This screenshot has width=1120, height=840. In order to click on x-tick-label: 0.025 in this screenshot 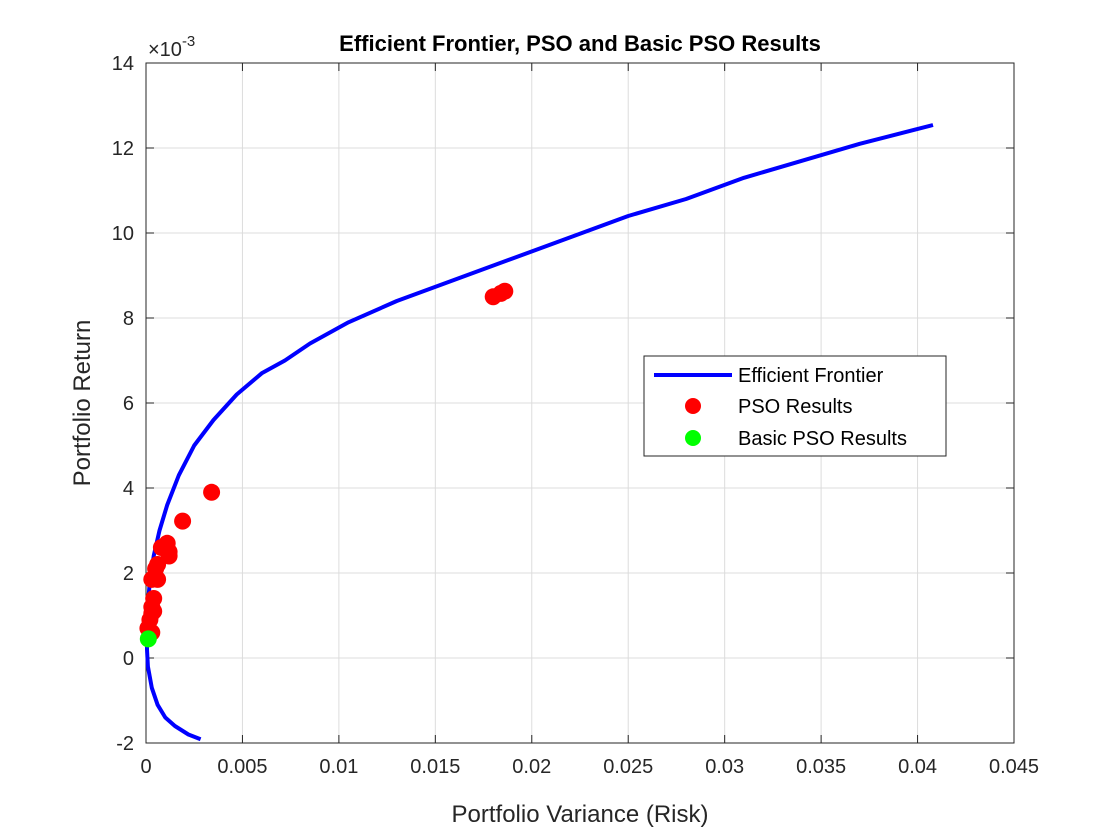, I will do `click(628, 767)`.